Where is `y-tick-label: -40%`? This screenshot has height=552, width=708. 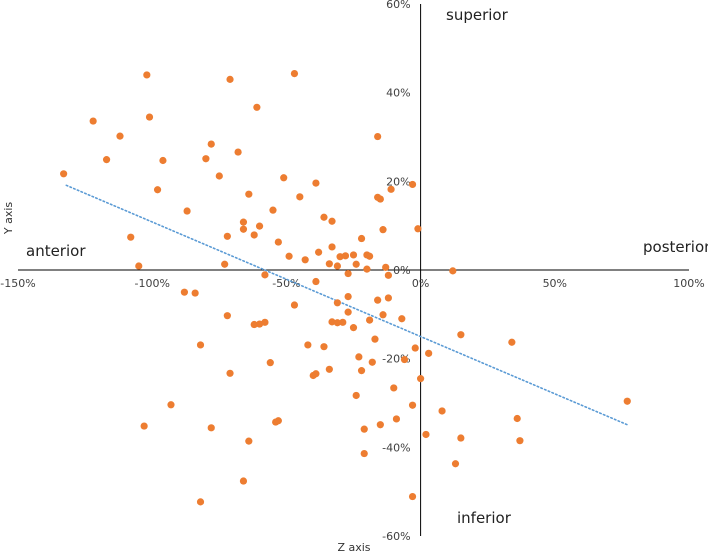 y-tick-label: -40% is located at coordinates (396, 447).